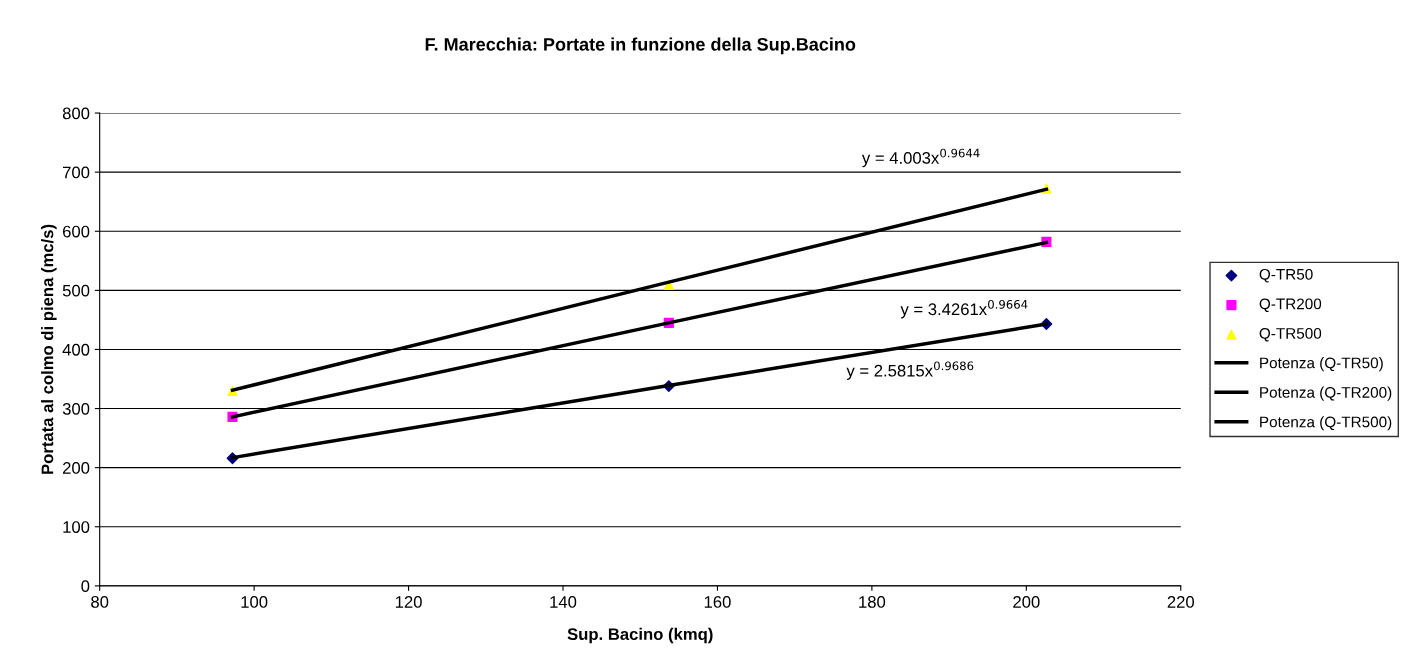 The image size is (1404, 665). I want to click on annotation: y = 4.003x$^{0.9644}$, so click(920, 158).